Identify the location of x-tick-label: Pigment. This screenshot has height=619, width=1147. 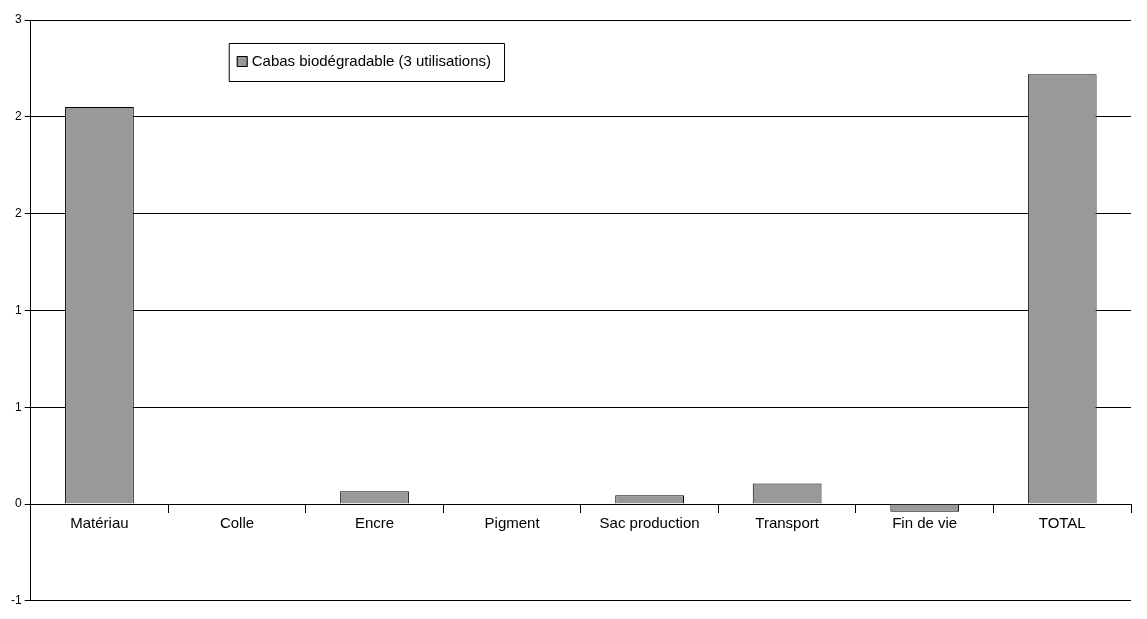
(512, 523).